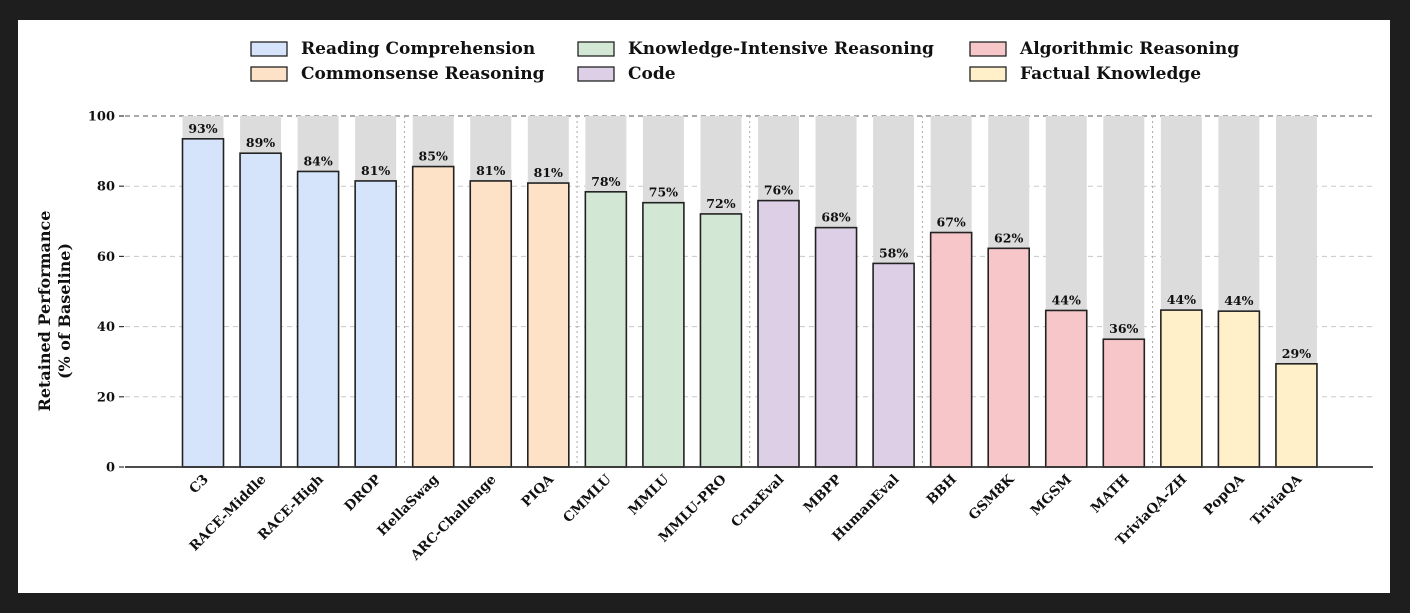 The image size is (1410, 613). Describe the element at coordinates (836, 347) in the screenshot. I see `bar-mbpp` at that location.